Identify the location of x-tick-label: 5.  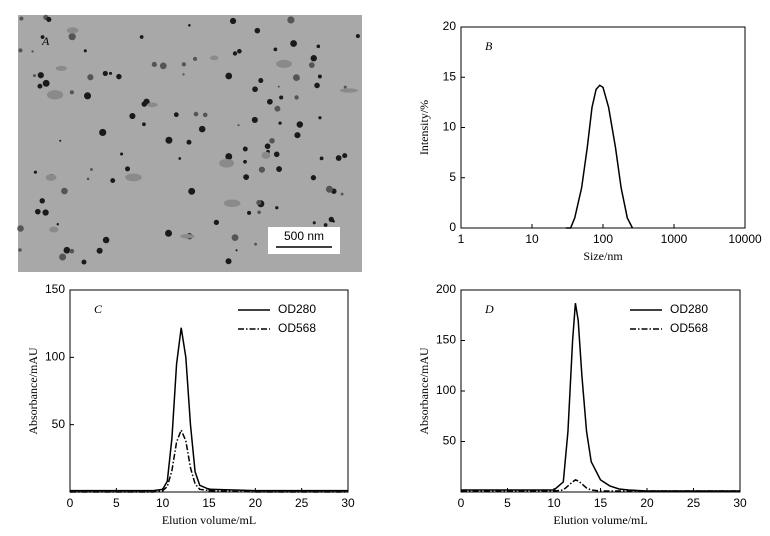
(507, 503).